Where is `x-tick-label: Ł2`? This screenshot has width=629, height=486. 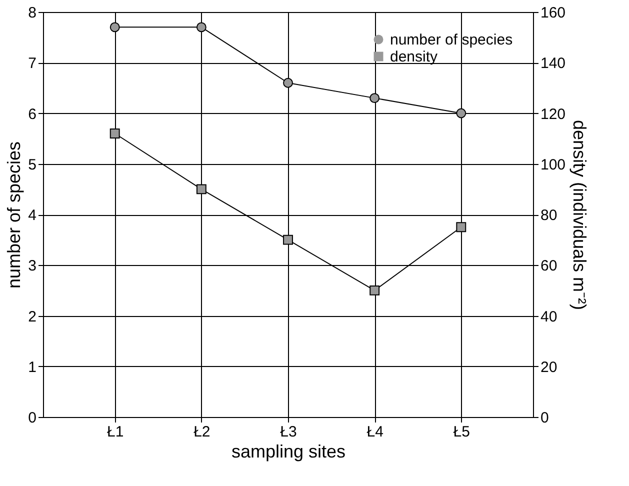
x-tick-label: Ł2 is located at coordinates (202, 432).